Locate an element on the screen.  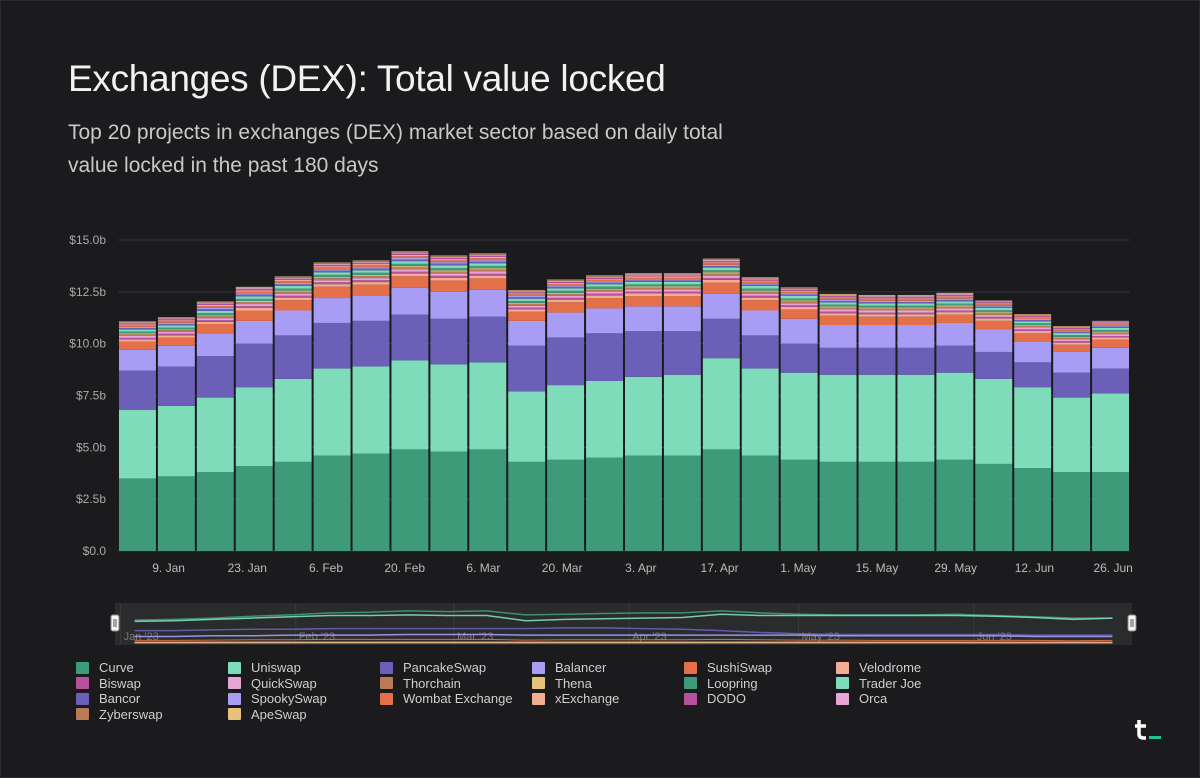
legend-item: Balancer is located at coordinates (608, 668).